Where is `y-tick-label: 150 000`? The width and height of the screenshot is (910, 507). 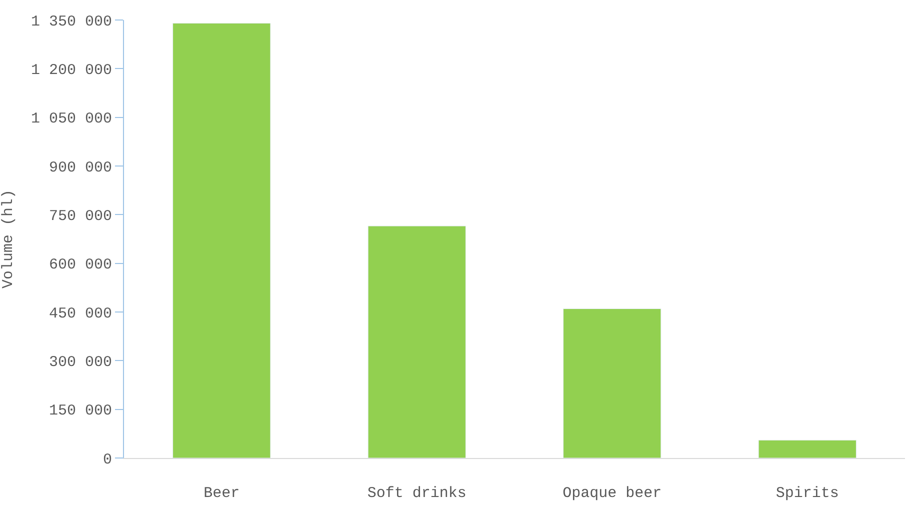 y-tick-label: 150 000 is located at coordinates (80, 411).